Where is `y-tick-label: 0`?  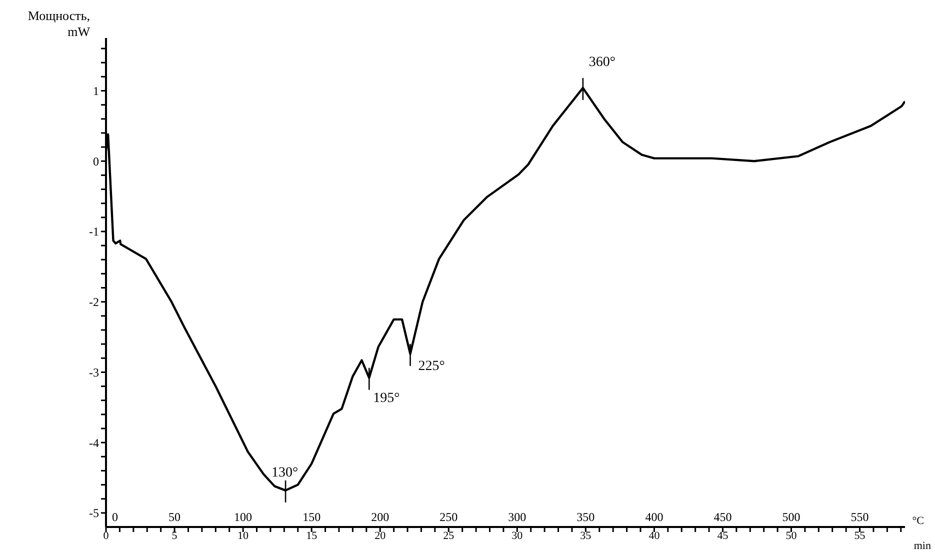
y-tick-label: 0 is located at coordinates (96, 161).